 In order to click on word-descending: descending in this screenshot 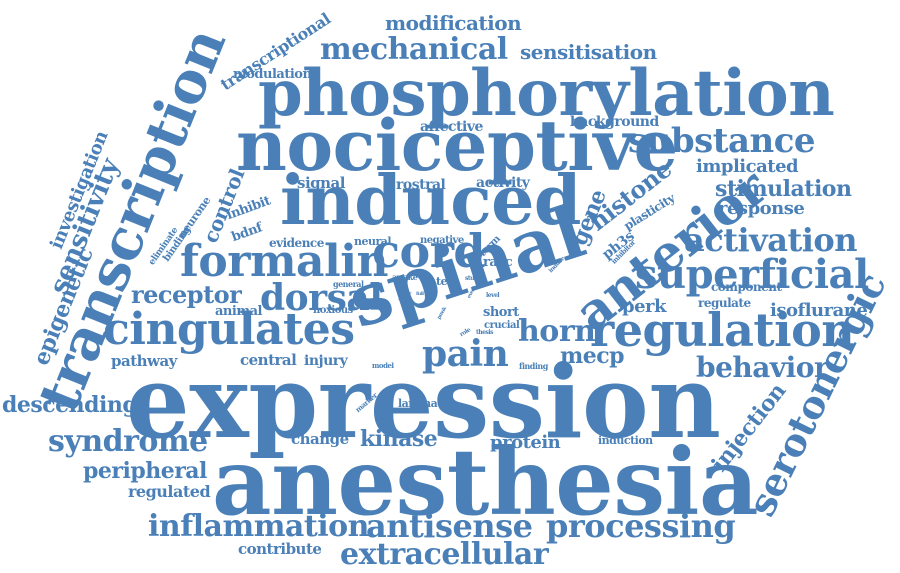, I will do `click(70, 405)`.